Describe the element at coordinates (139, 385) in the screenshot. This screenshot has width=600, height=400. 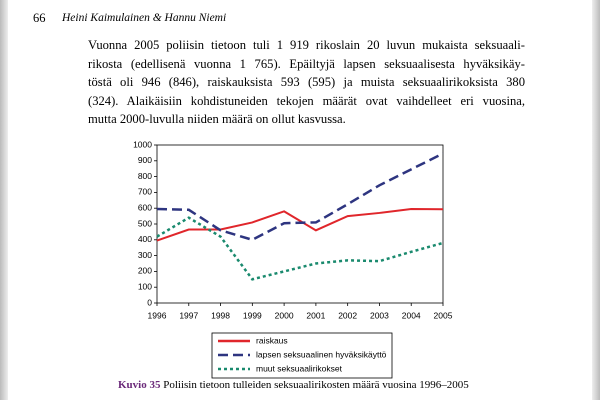
I see `caption-label: Kuvio 35` at that location.